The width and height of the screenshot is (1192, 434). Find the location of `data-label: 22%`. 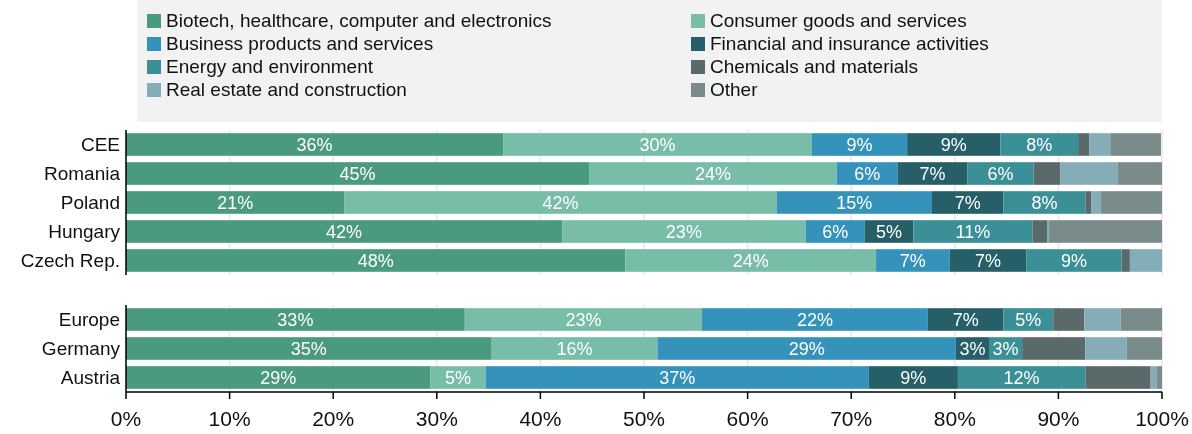

data-label: 22% is located at coordinates (814, 320).